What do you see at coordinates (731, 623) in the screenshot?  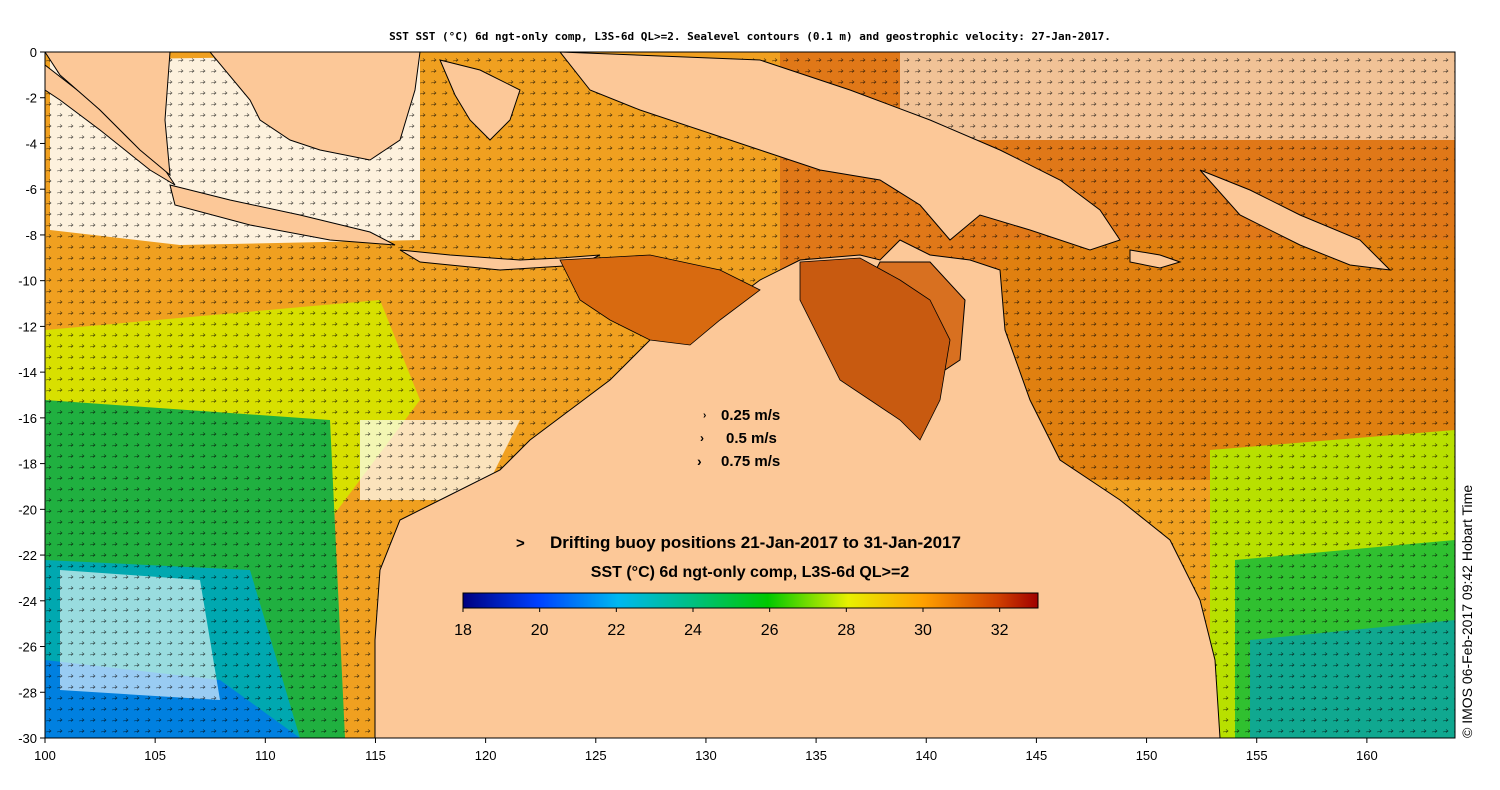 I see `colorbar-ticks: 18 20 22 24 26 28 30 32` at bounding box center [731, 623].